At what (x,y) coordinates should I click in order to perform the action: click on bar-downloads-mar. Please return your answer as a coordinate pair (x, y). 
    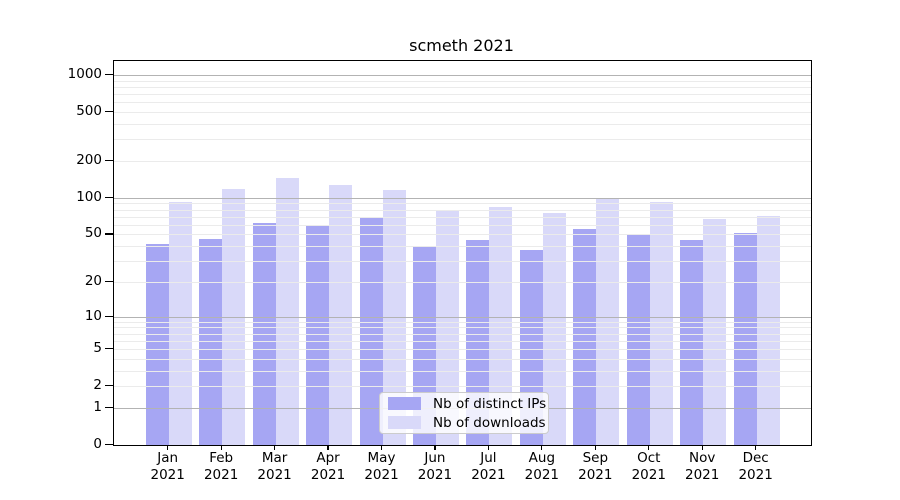
    Looking at the image, I should click on (287, 311).